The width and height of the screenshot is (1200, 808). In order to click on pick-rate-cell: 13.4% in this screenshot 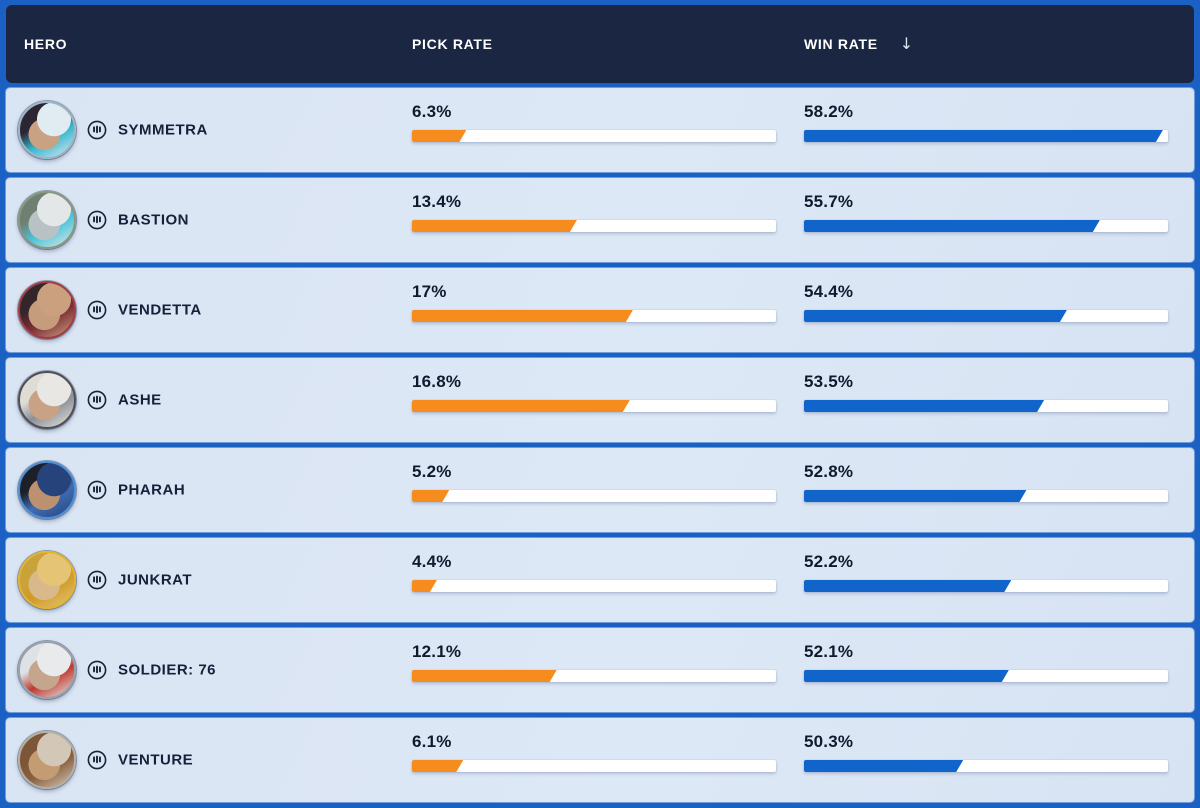, I will do `click(594, 212)`.